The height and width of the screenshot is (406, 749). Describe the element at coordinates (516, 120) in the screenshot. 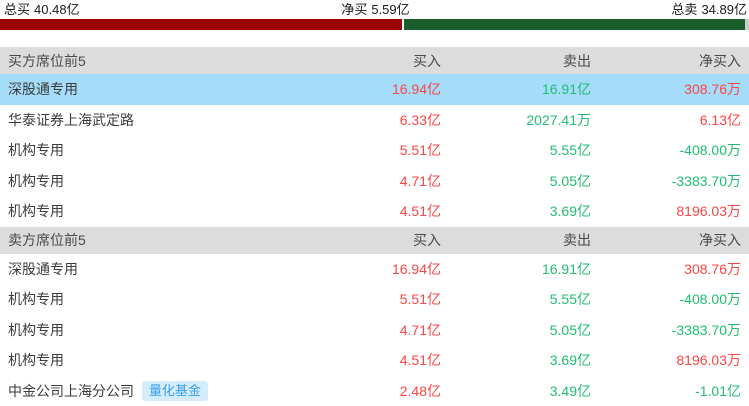

I see `sell-value: 2027.41万` at that location.